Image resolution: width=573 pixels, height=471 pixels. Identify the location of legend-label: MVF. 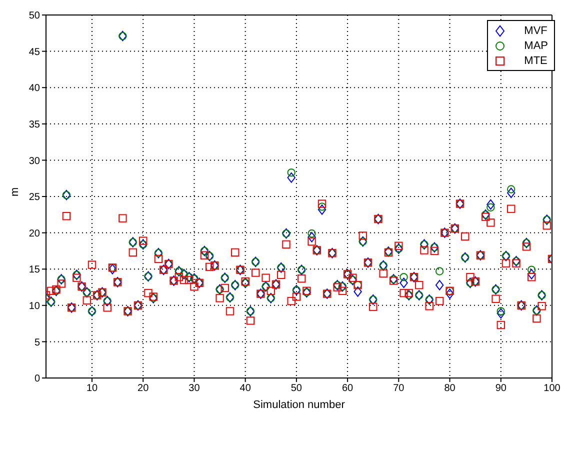
(536, 30).